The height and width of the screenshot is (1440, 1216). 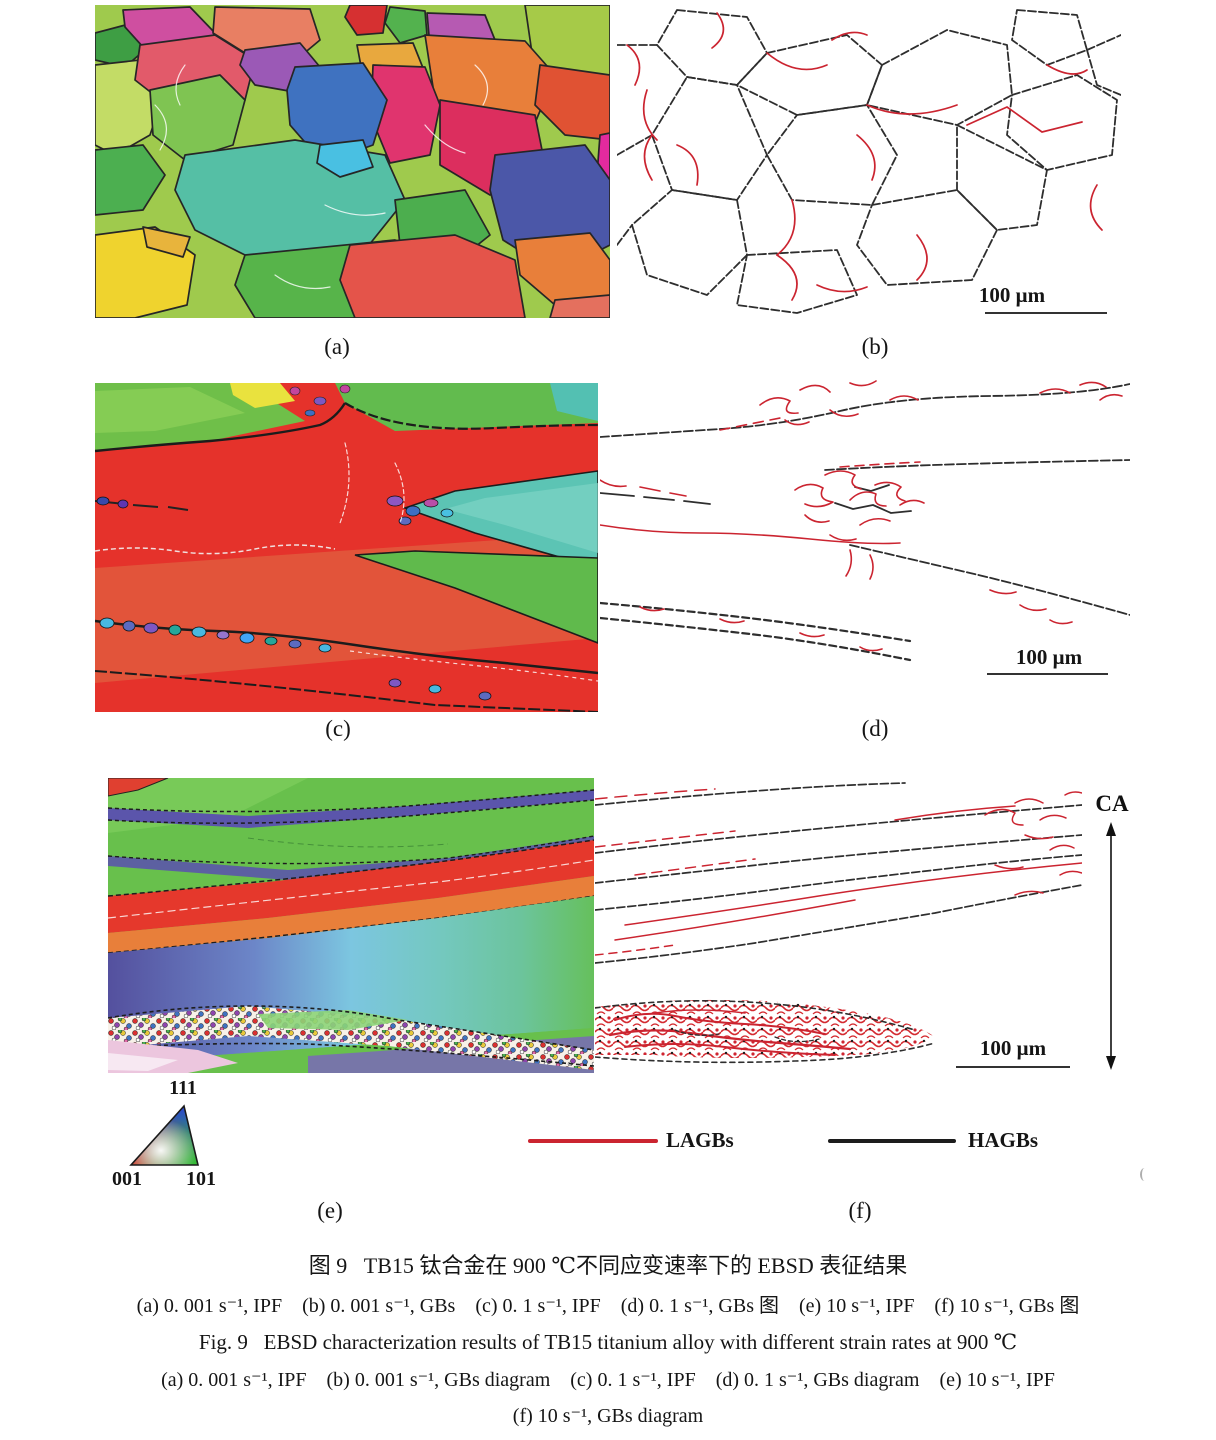 I want to click on recrystallized-speckles-top, so click(x=320, y=400).